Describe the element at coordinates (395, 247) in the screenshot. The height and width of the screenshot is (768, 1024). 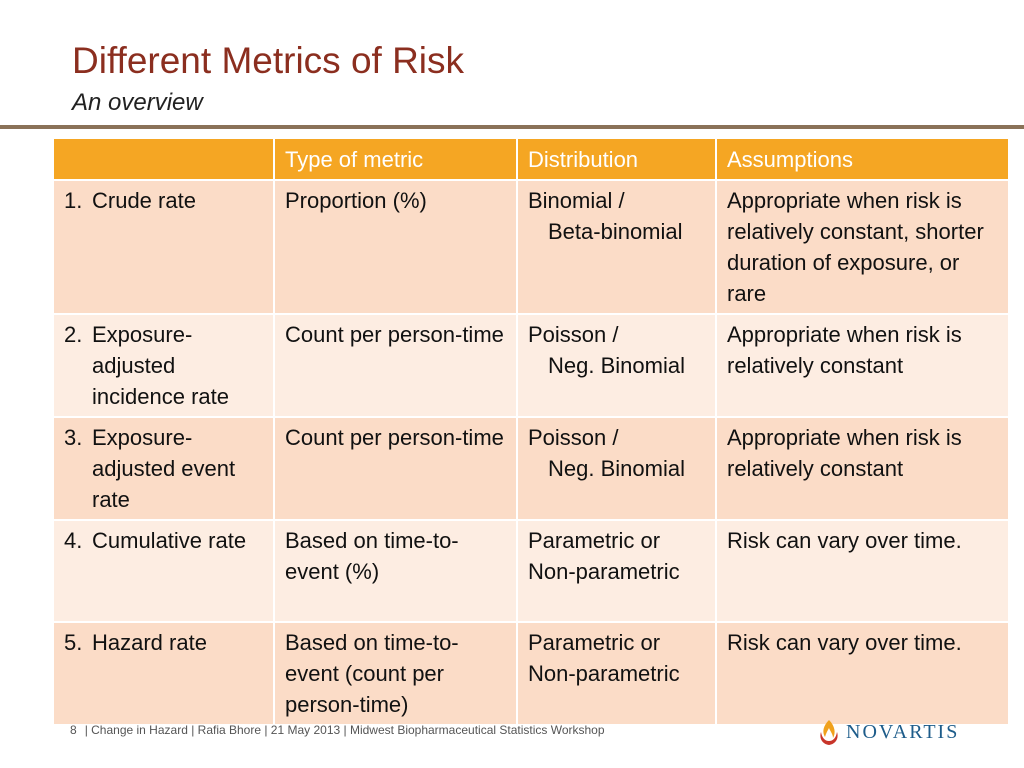
I see `type-cell: Proportion (%)` at that location.